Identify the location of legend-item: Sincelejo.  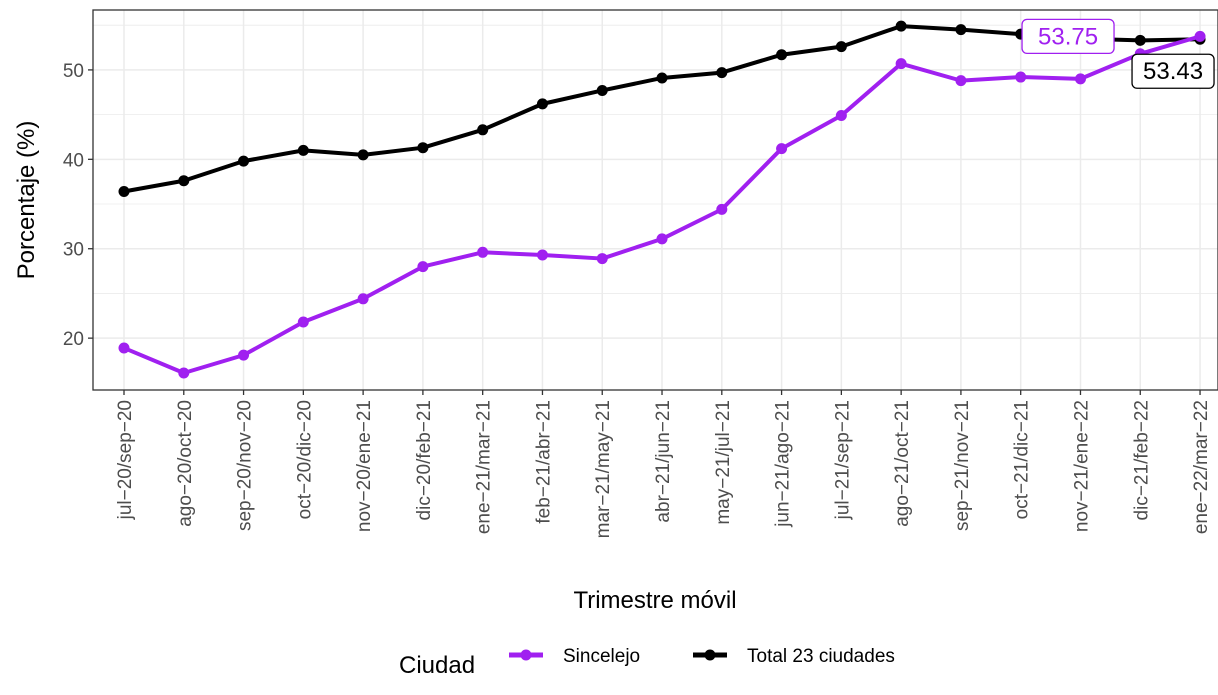
(574, 656).